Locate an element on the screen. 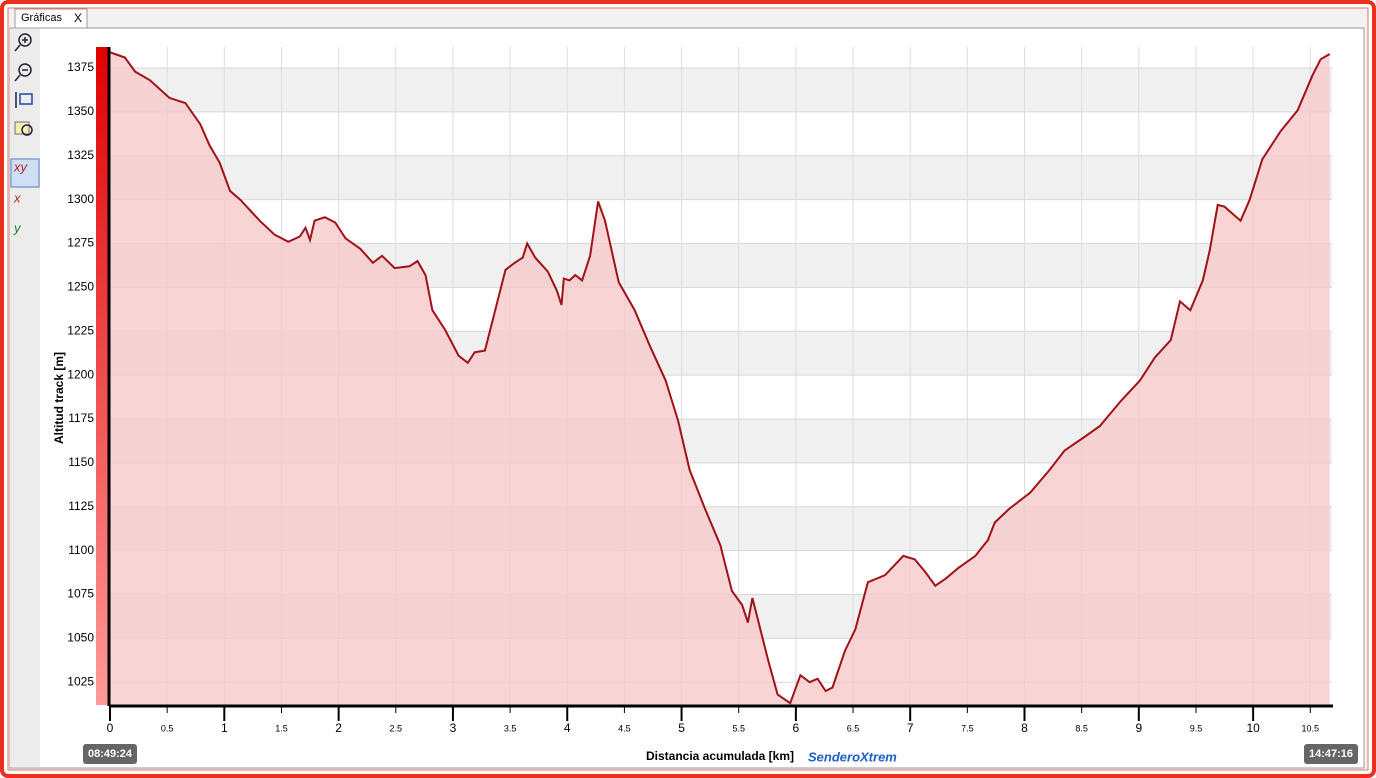 The width and height of the screenshot is (1376, 778). y-tick-label: 1075 is located at coordinates (80, 594).